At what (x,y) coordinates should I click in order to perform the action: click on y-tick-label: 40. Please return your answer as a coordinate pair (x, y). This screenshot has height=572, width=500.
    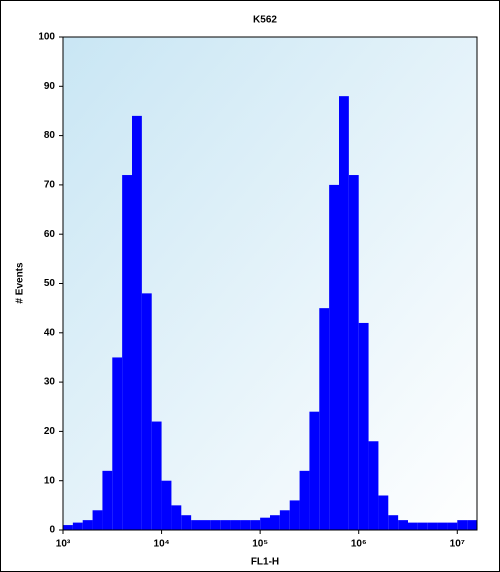
    Looking at the image, I should click on (50, 332).